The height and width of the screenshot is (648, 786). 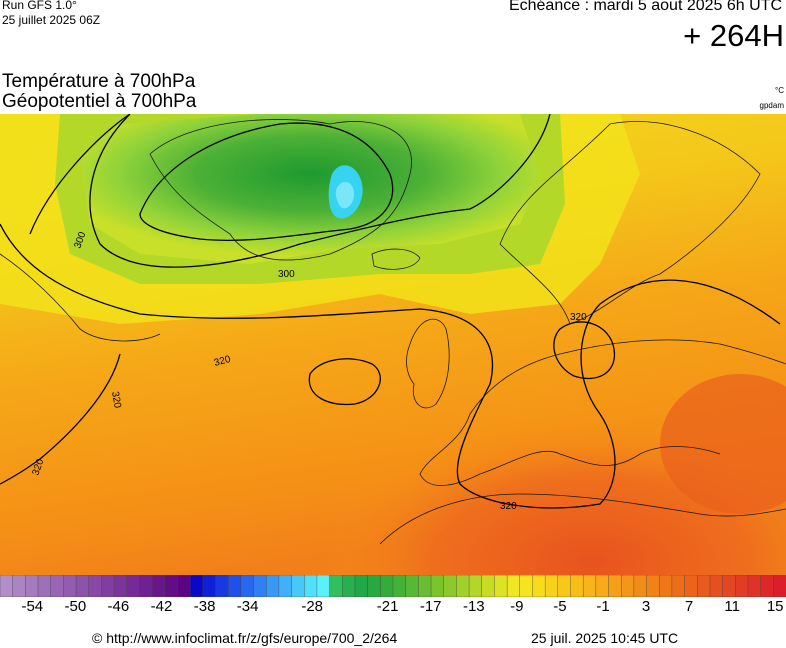 I want to click on colorbar-tick-label: -13, so click(x=473, y=606).